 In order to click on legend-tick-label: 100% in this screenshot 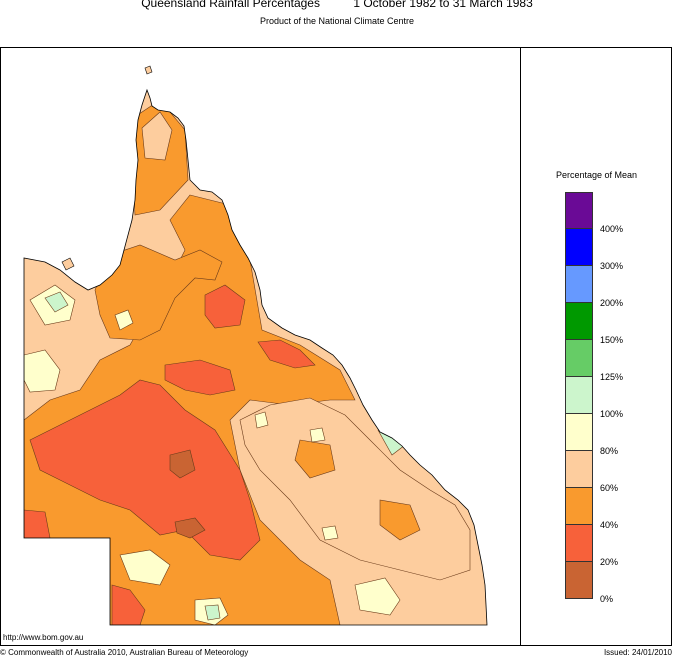, I will do `click(612, 414)`.